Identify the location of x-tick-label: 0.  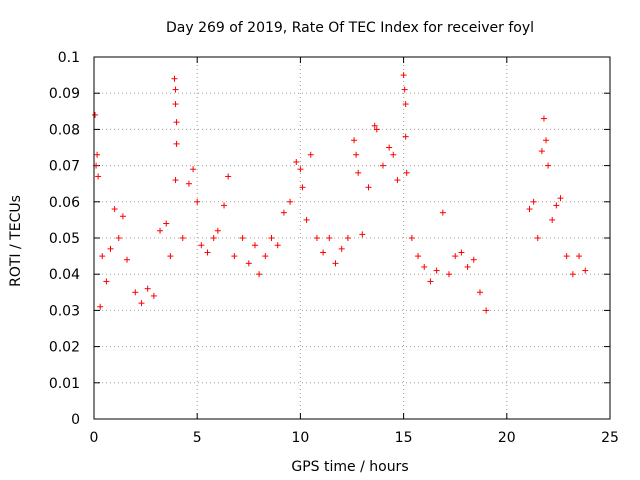
(94, 438).